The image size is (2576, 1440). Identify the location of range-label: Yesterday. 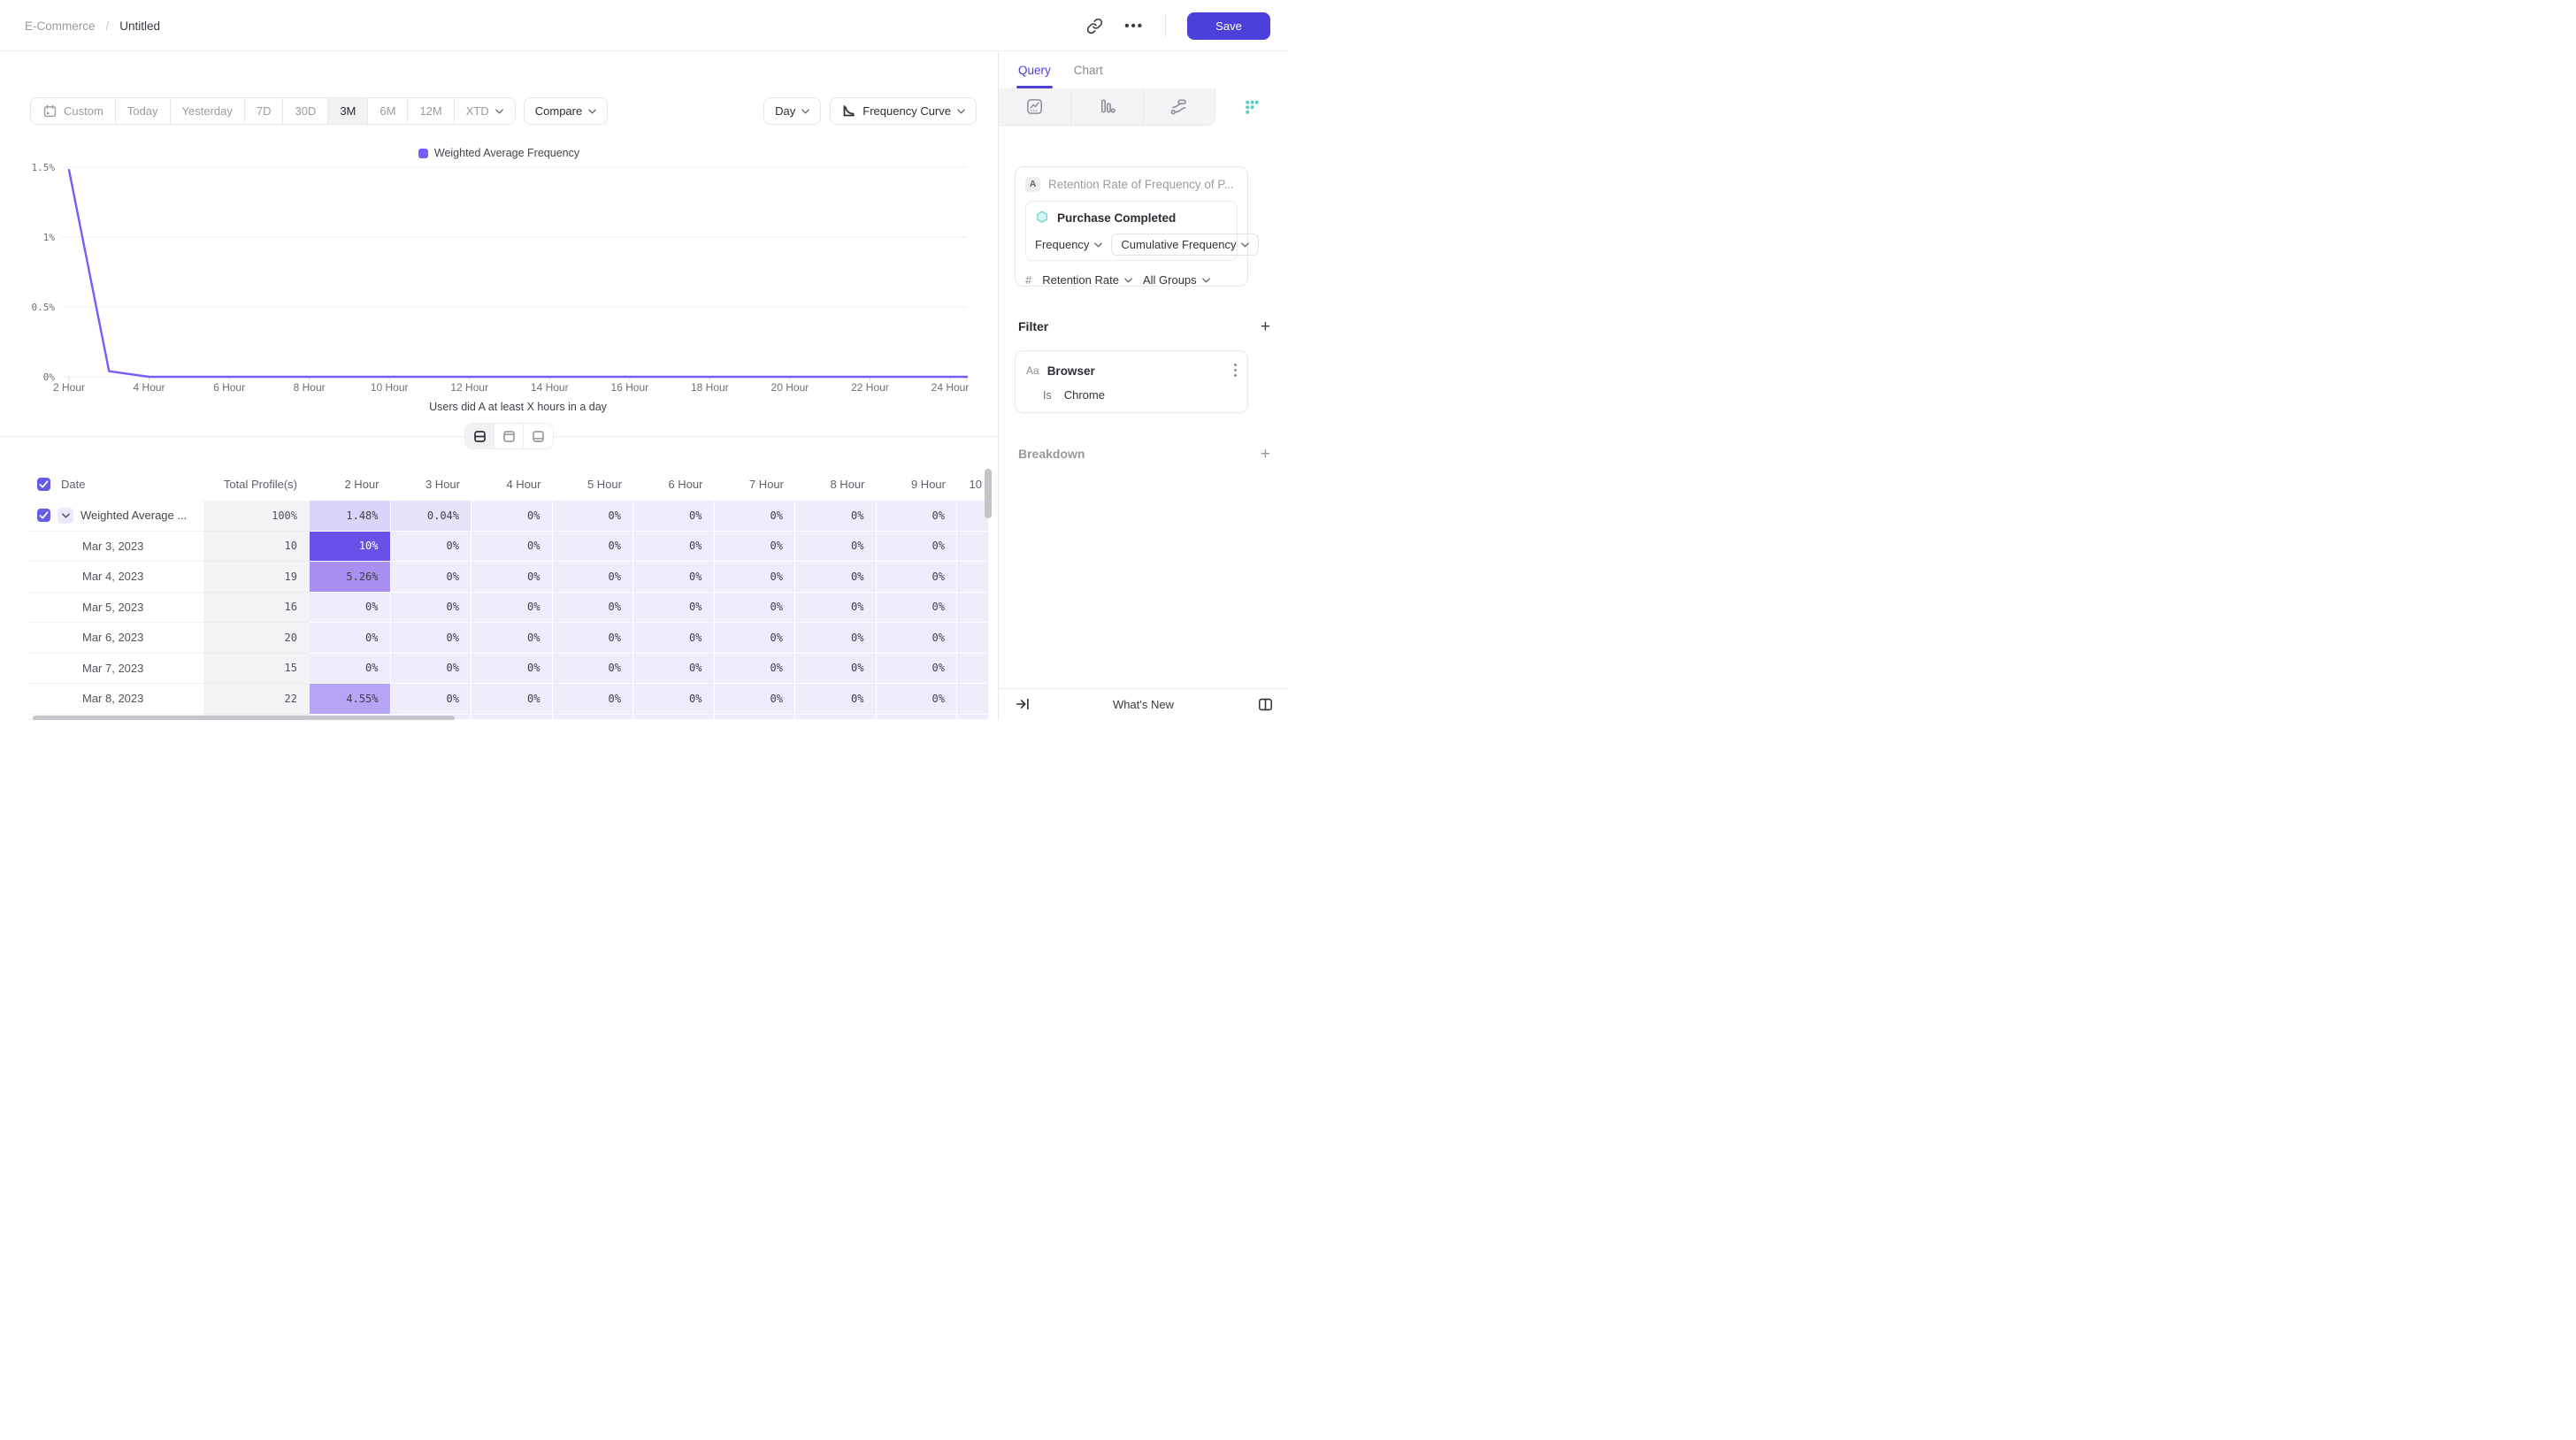
(207, 111).